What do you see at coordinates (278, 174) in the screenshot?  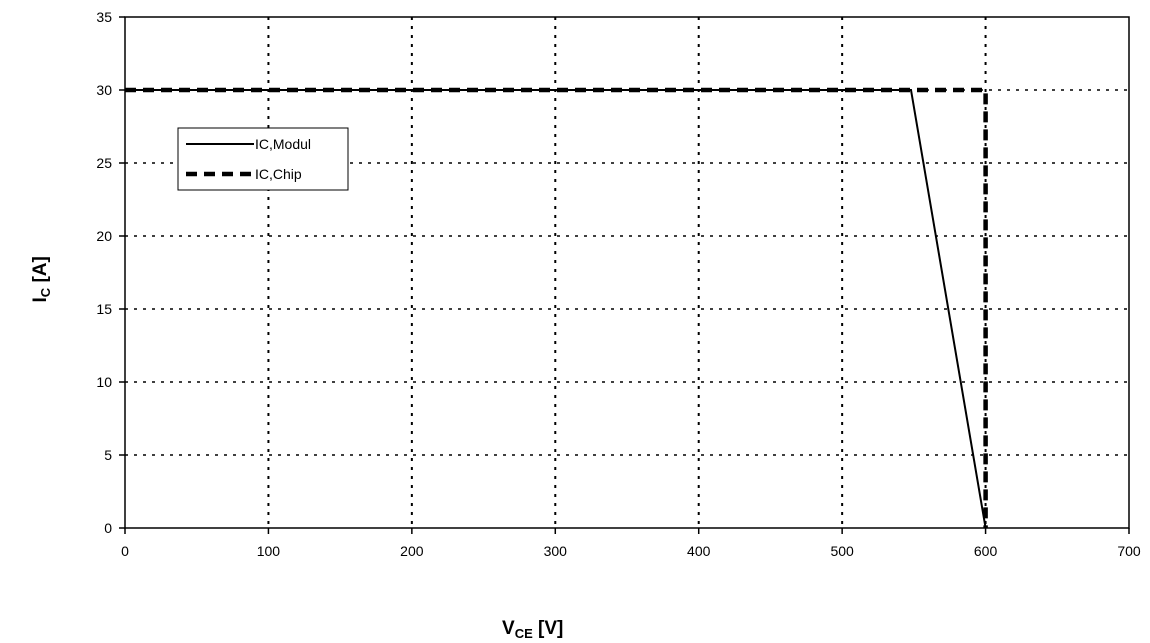 I see `legend-label-chip: IC,Chip` at bounding box center [278, 174].